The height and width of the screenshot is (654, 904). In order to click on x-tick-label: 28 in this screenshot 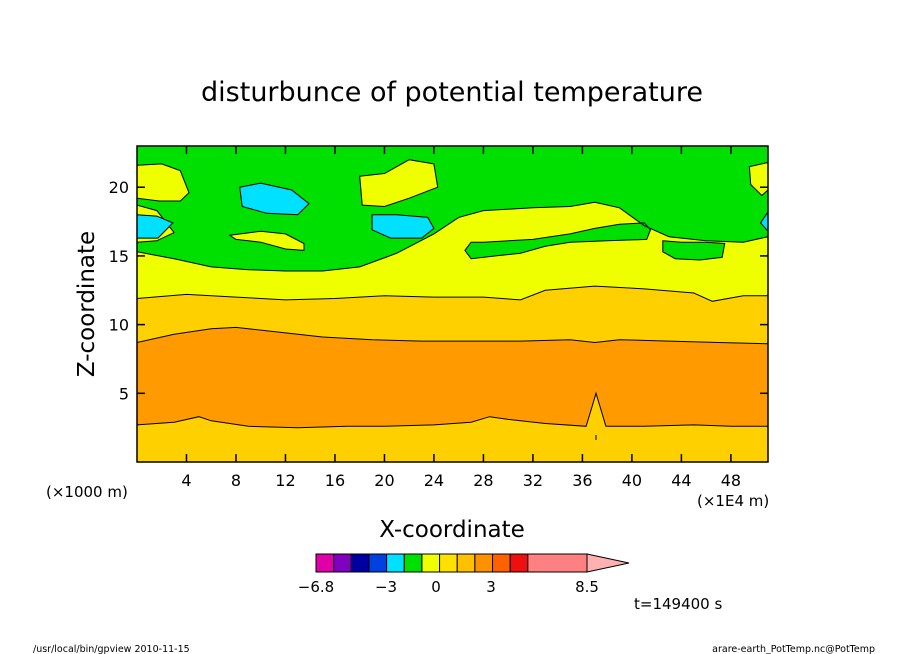, I will do `click(483, 480)`.